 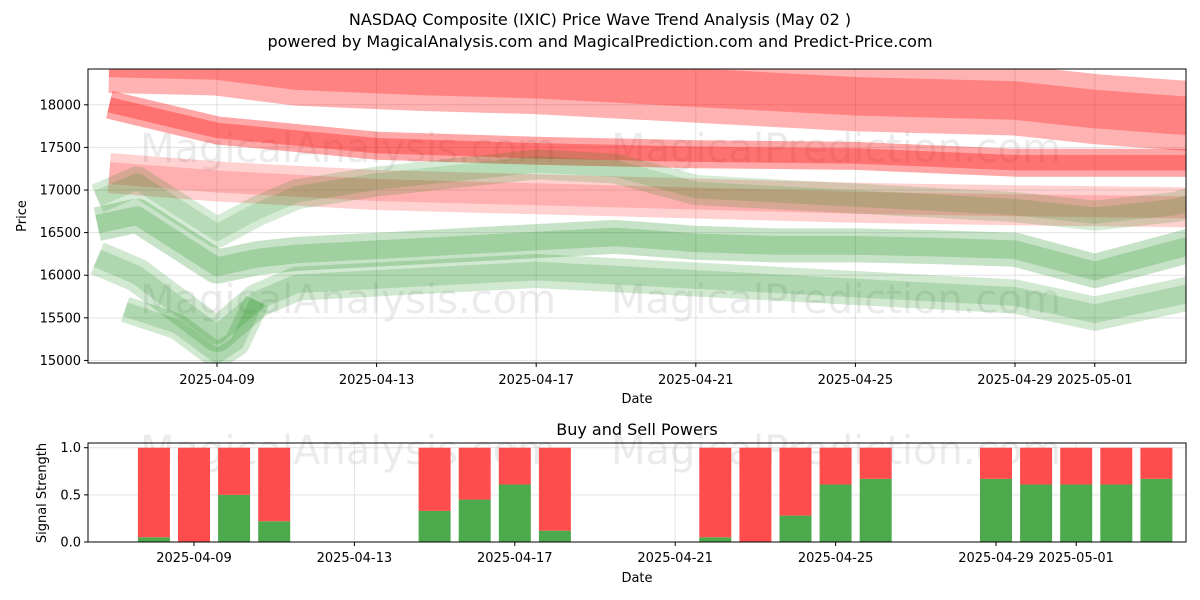 What do you see at coordinates (70, 448) in the screenshot?
I see `signal-y-tick-label: 1.0` at bounding box center [70, 448].